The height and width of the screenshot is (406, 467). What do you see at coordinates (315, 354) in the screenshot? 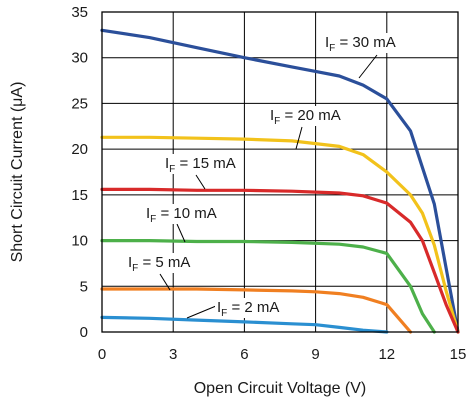
I see `x-tick-label: 9` at bounding box center [315, 354].